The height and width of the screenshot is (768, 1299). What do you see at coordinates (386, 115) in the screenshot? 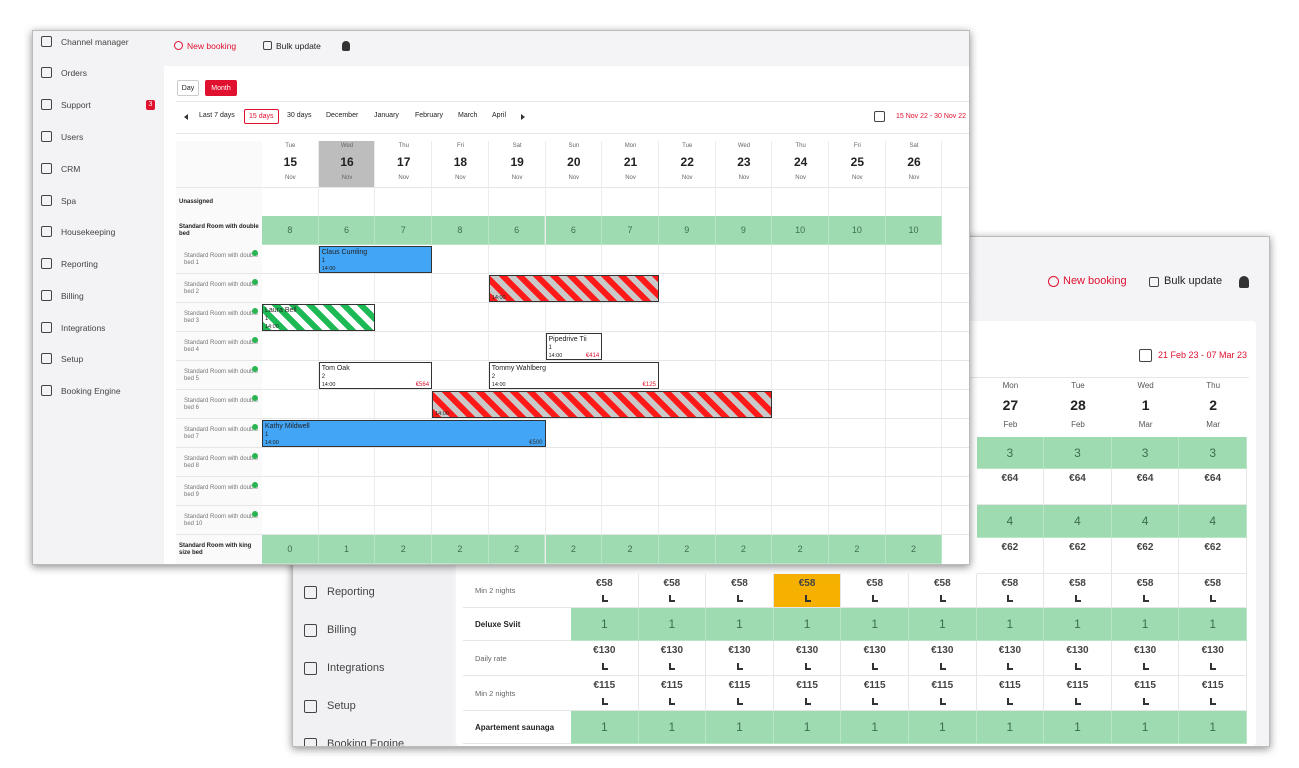
I see `range-tab: January` at bounding box center [386, 115].